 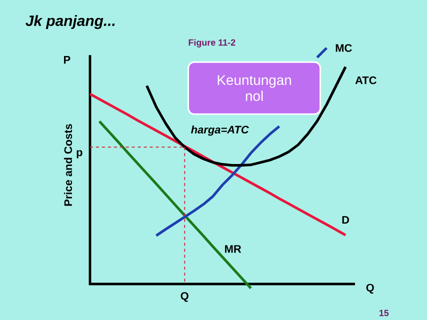 I want to click on x-axis-title: Q, so click(x=370, y=289).